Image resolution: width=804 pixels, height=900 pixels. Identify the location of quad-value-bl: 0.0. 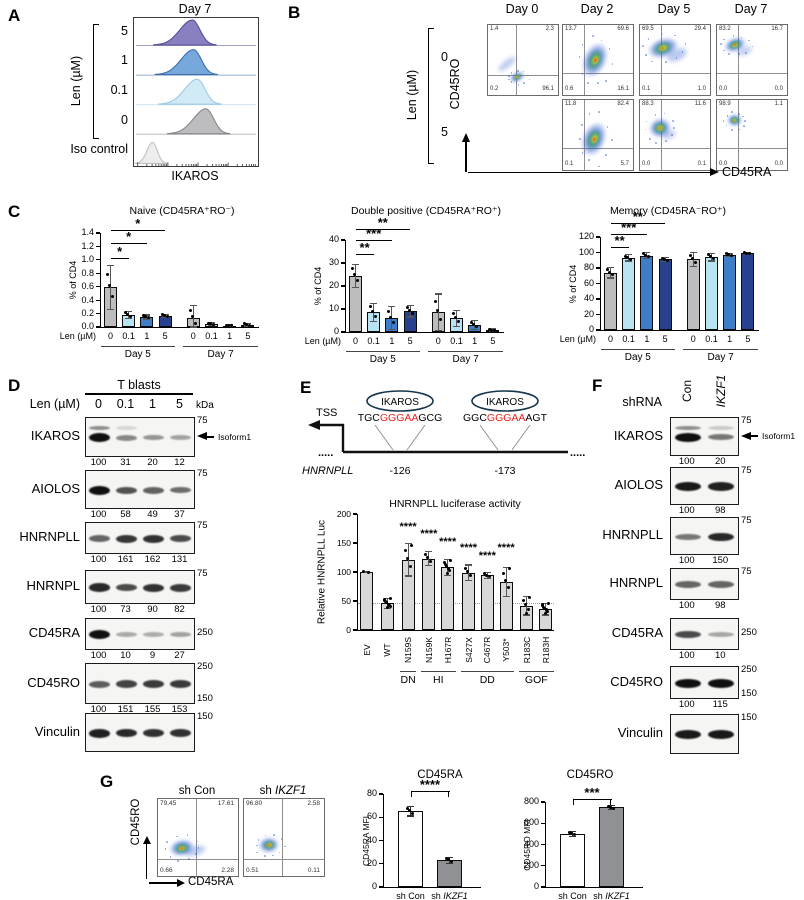
(723, 164).